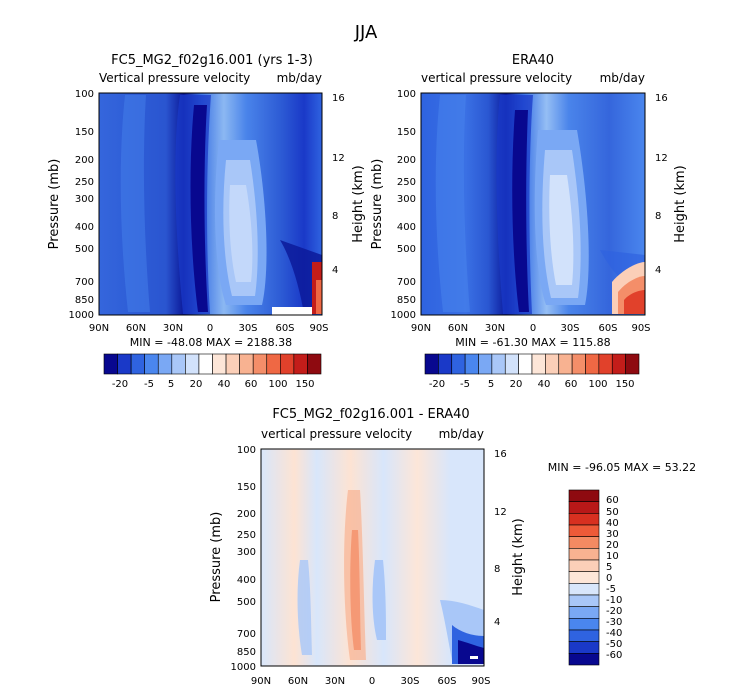 The width and height of the screenshot is (733, 693). What do you see at coordinates (497, 569) in the screenshot?
I see `height-tick-8: 8` at bounding box center [497, 569].